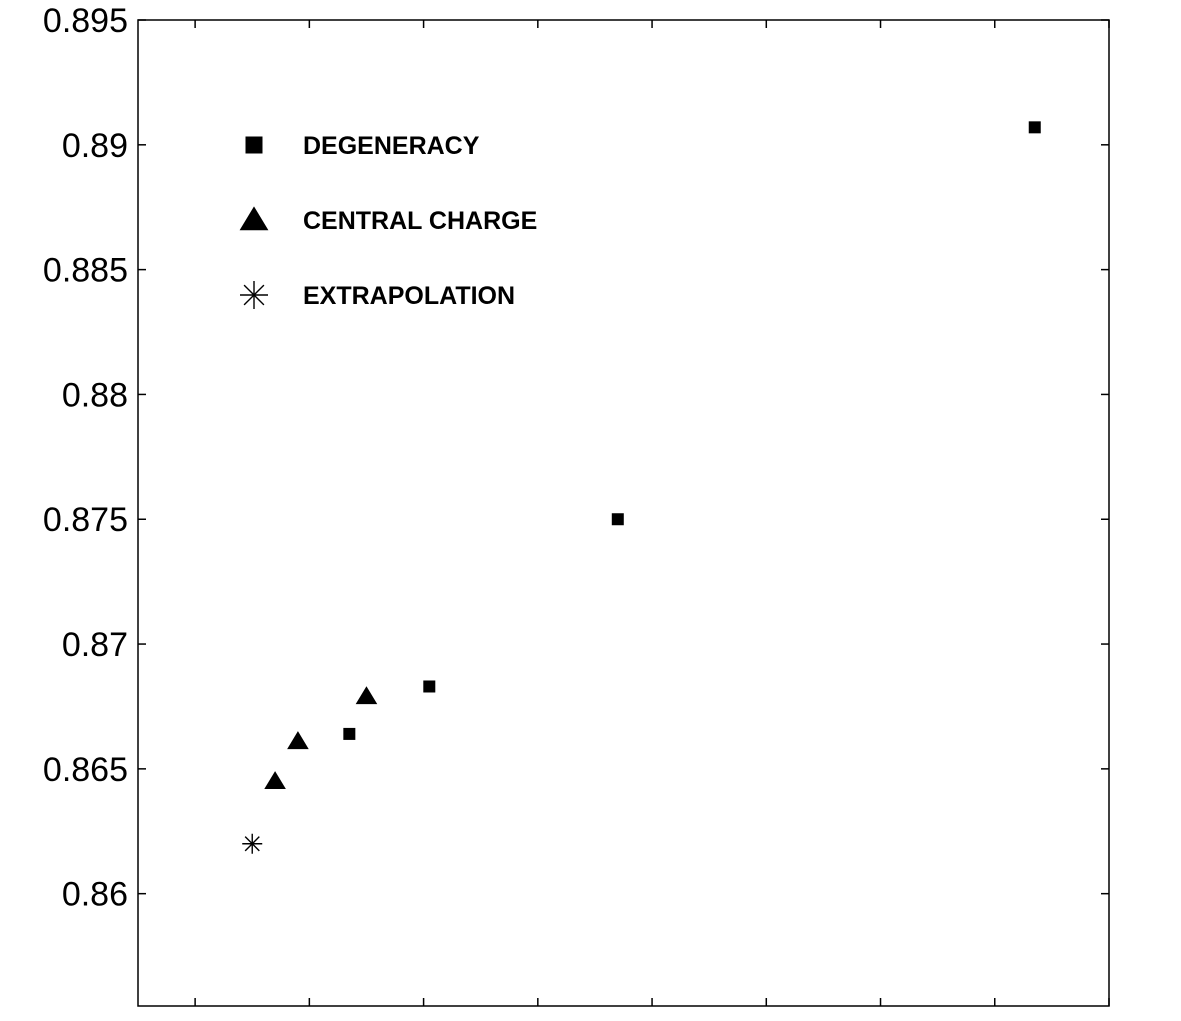 The height and width of the screenshot is (1021, 1181). What do you see at coordinates (85, 21) in the screenshot?
I see `y-tick-label: 0.895` at bounding box center [85, 21].